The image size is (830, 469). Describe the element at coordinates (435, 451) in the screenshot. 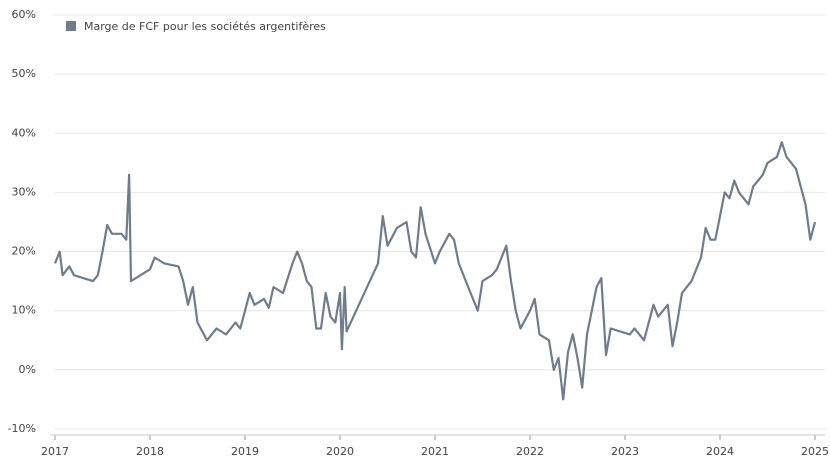

I see `x-tick-label: 2021` at that location.